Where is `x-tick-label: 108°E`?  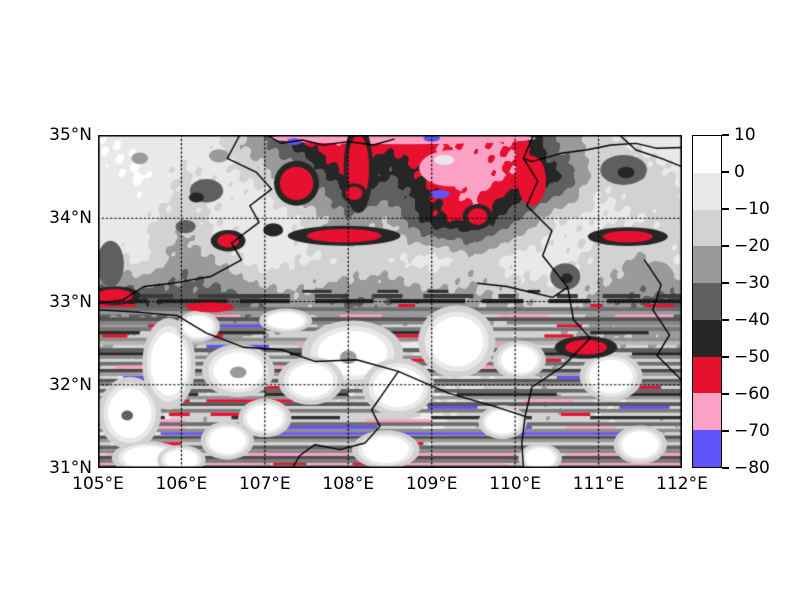
x-tick-label: 108°E is located at coordinates (348, 484).